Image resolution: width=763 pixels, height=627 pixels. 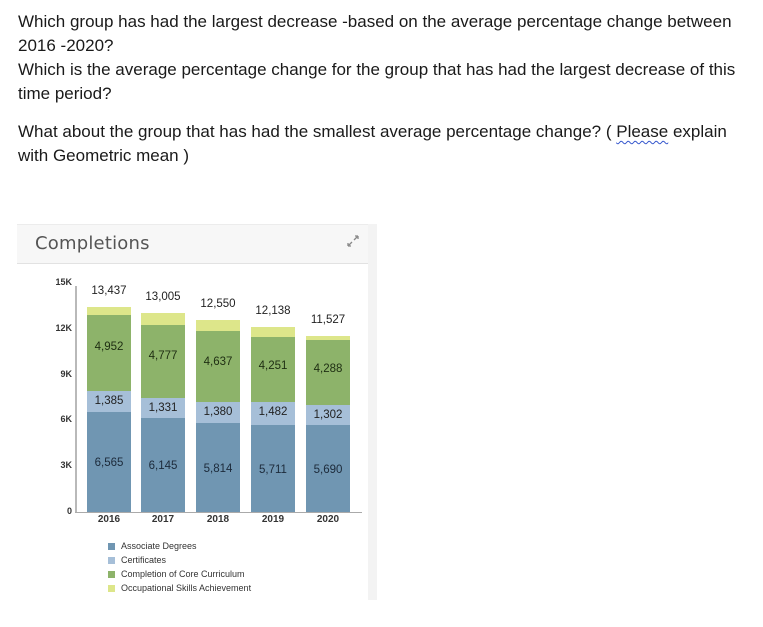 What do you see at coordinates (159, 546) in the screenshot?
I see `legend-label: Associate Degrees` at bounding box center [159, 546].